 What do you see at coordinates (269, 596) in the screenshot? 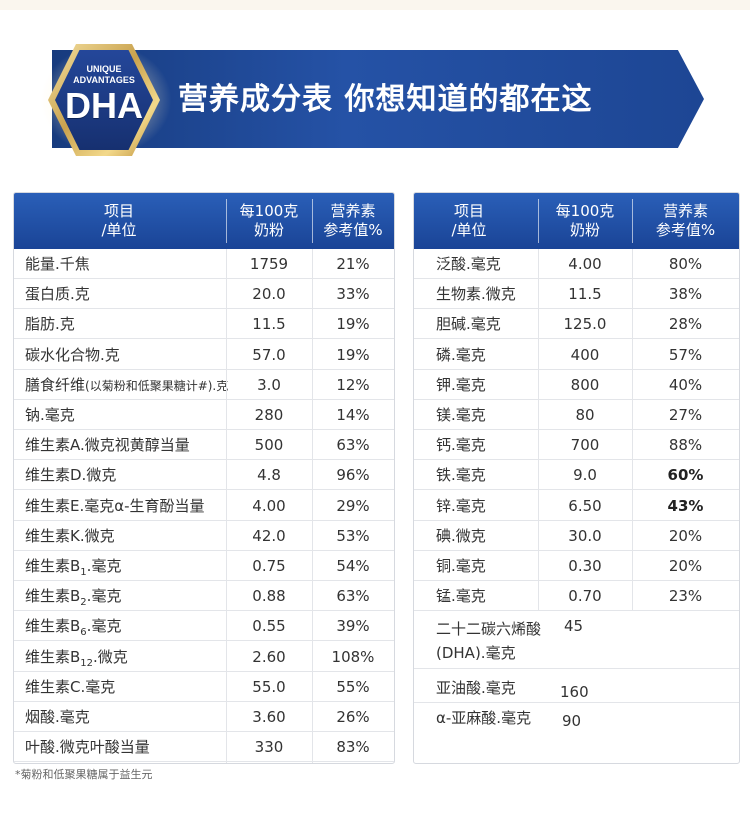
I see `row-value: 0.88` at bounding box center [269, 596].